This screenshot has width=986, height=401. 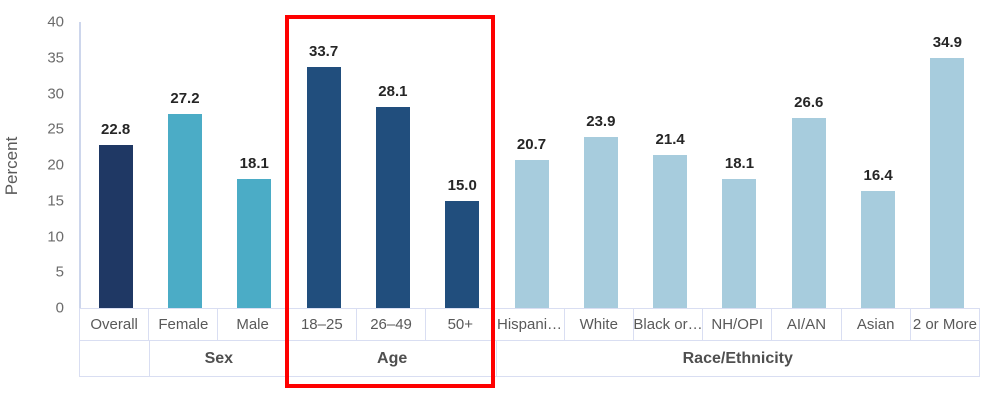 I want to click on bar-value-label: 22.8, so click(x=116, y=129).